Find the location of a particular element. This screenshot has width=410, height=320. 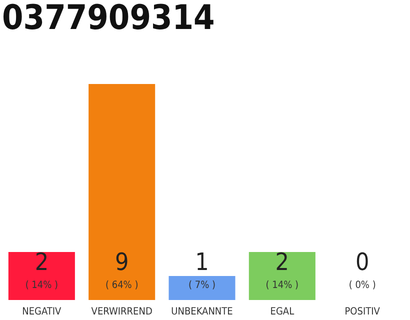

annotation: ( 0% ) is located at coordinates (362, 285).